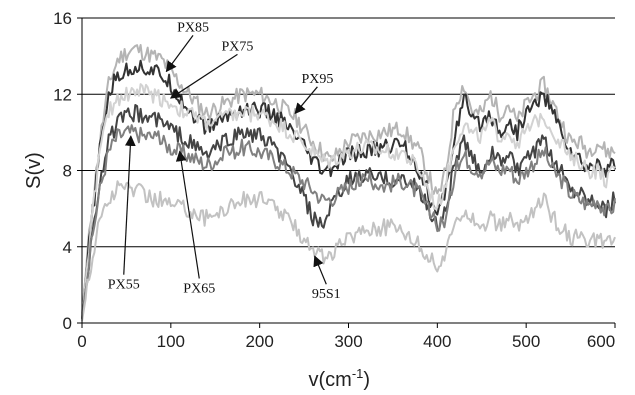  Describe the element at coordinates (306, 100) in the screenshot. I see `annotation-arrow-px95` at that location.